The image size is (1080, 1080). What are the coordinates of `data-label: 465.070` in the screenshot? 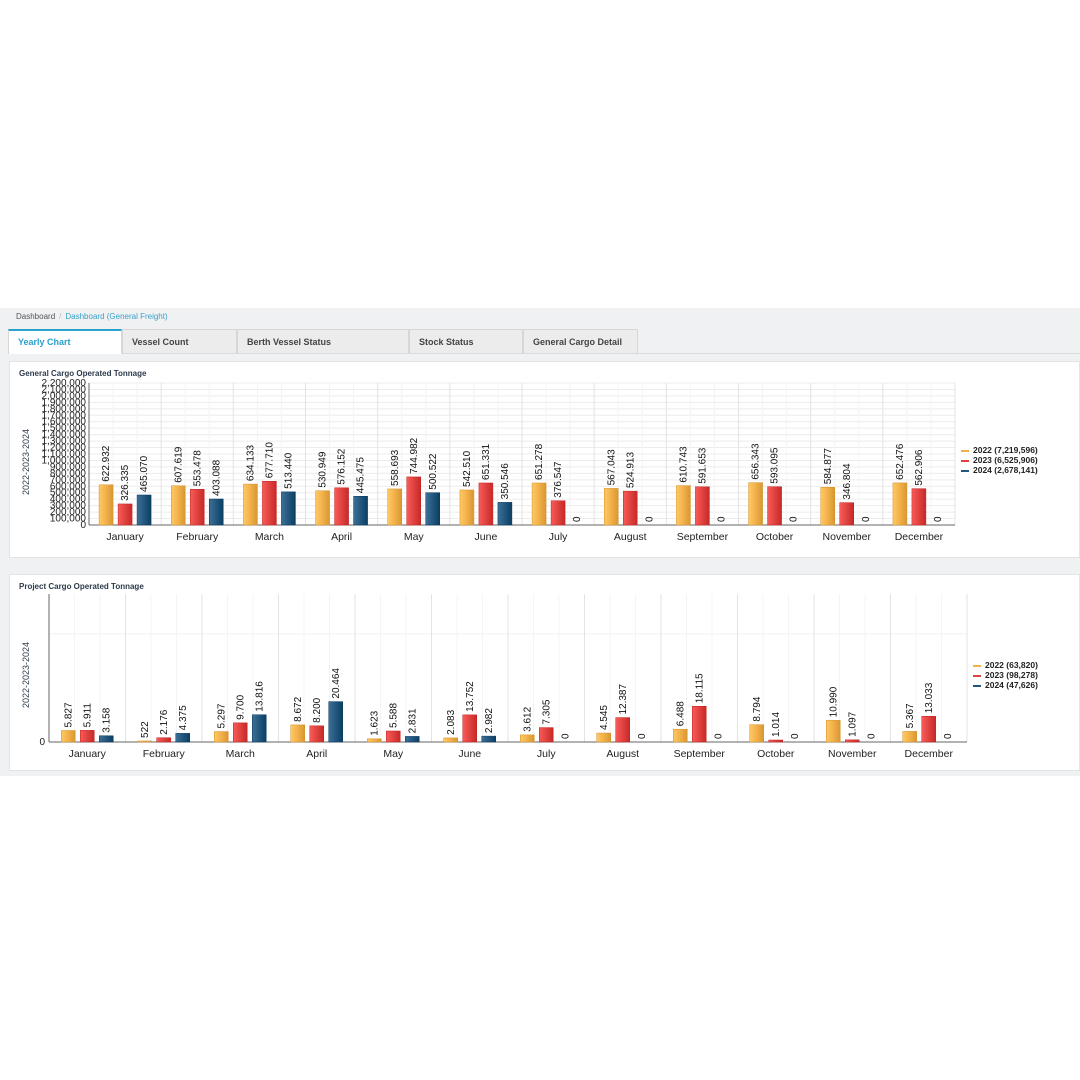 It's located at (144, 473).